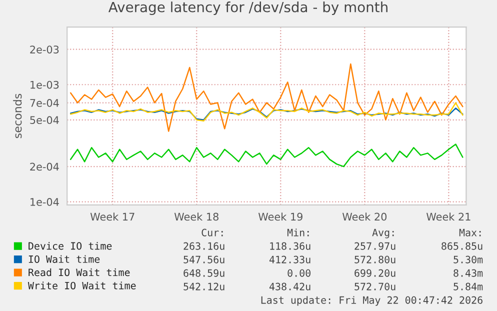 The height and width of the screenshot is (311, 497). What do you see at coordinates (448, 216) in the screenshot?
I see `x-tick-label: Week 21` at bounding box center [448, 216].